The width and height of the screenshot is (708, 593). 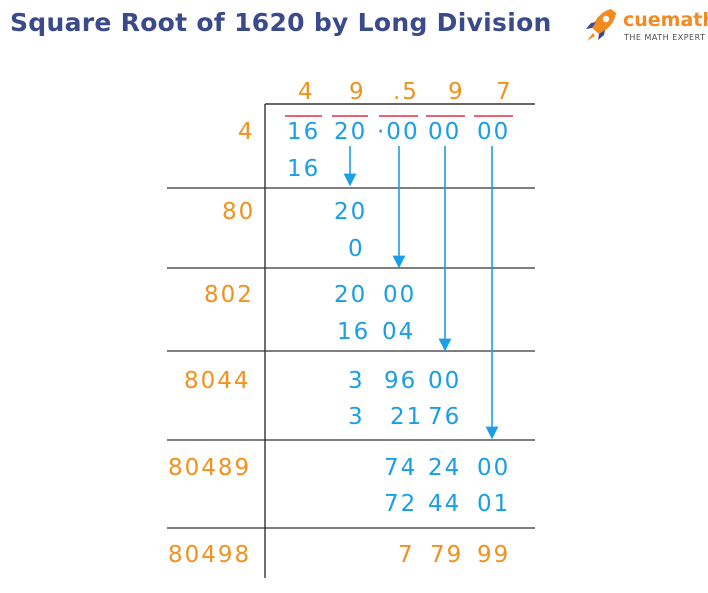 What do you see at coordinates (421, 293) in the screenshot?
I see `bring-down-arrows` at bounding box center [421, 293].